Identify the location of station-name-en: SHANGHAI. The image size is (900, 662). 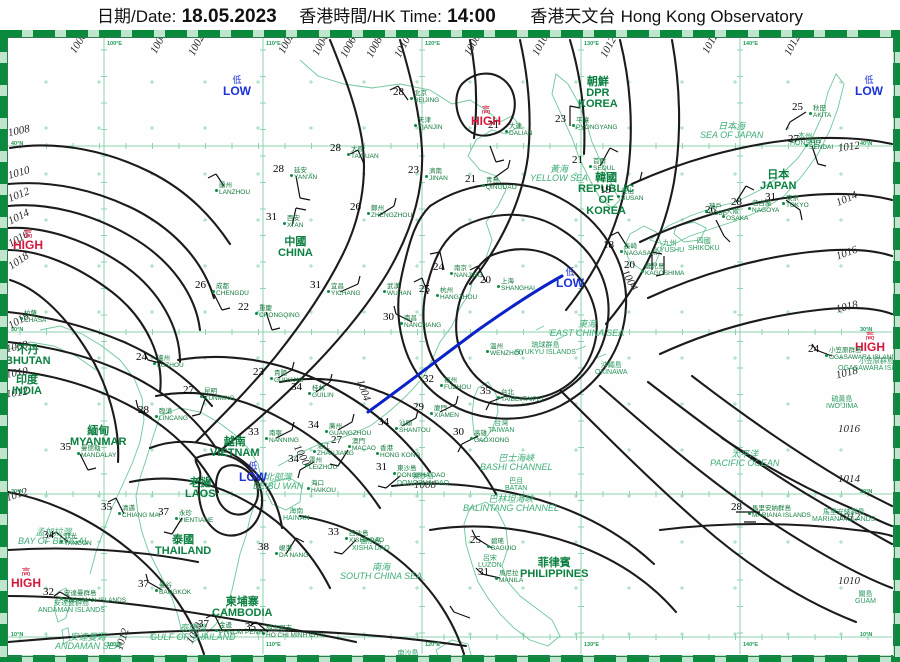
(518, 288).